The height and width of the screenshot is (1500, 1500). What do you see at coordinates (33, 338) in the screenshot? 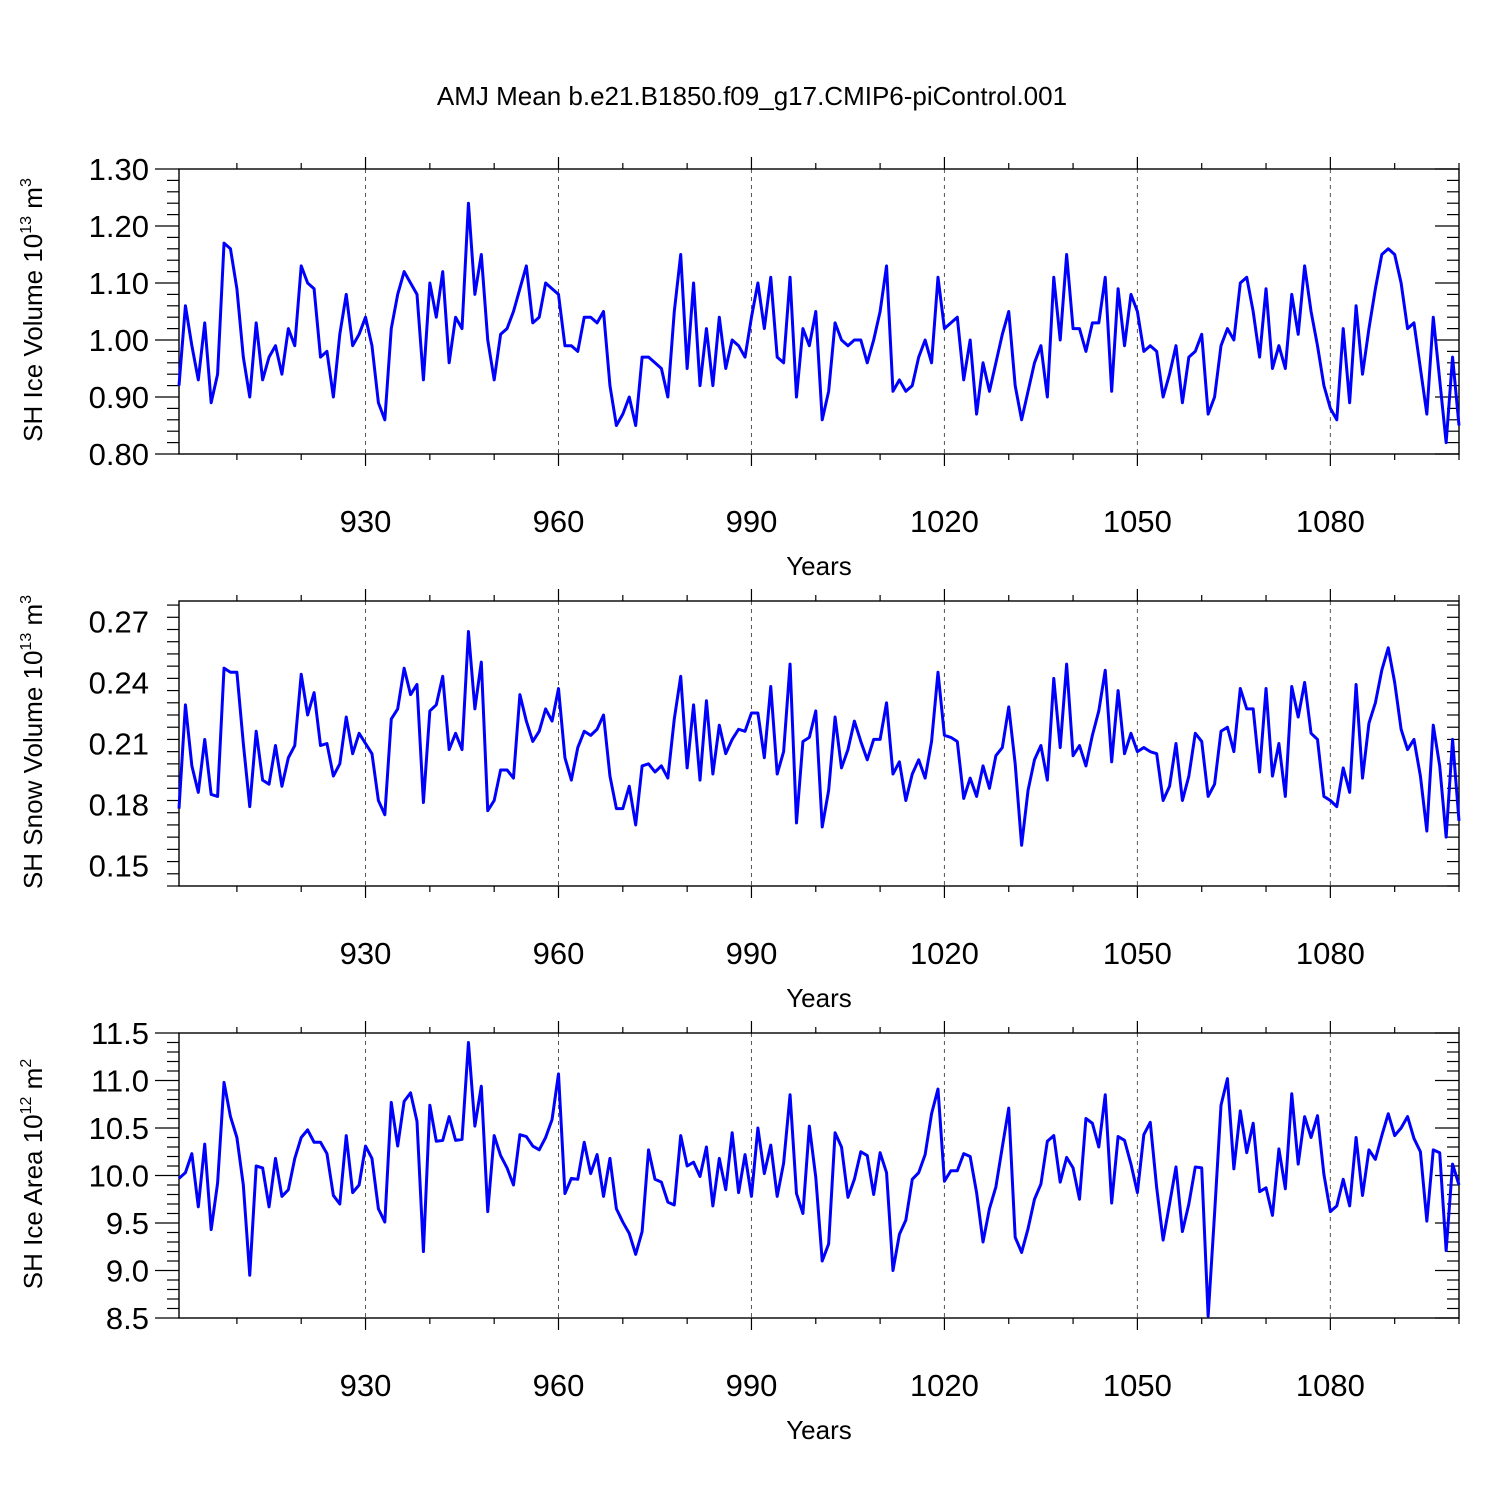
I see `y-axis-title-text: SH Ice Volume 10` at bounding box center [33, 338].